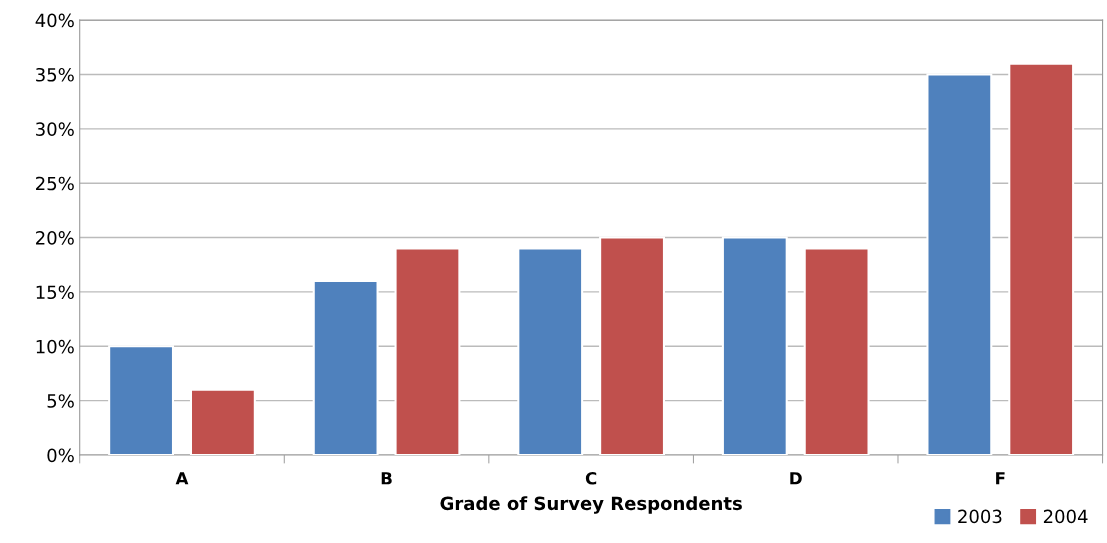  Describe the element at coordinates (55, 292) in the screenshot. I see `y-tick-label: 15%` at that location.